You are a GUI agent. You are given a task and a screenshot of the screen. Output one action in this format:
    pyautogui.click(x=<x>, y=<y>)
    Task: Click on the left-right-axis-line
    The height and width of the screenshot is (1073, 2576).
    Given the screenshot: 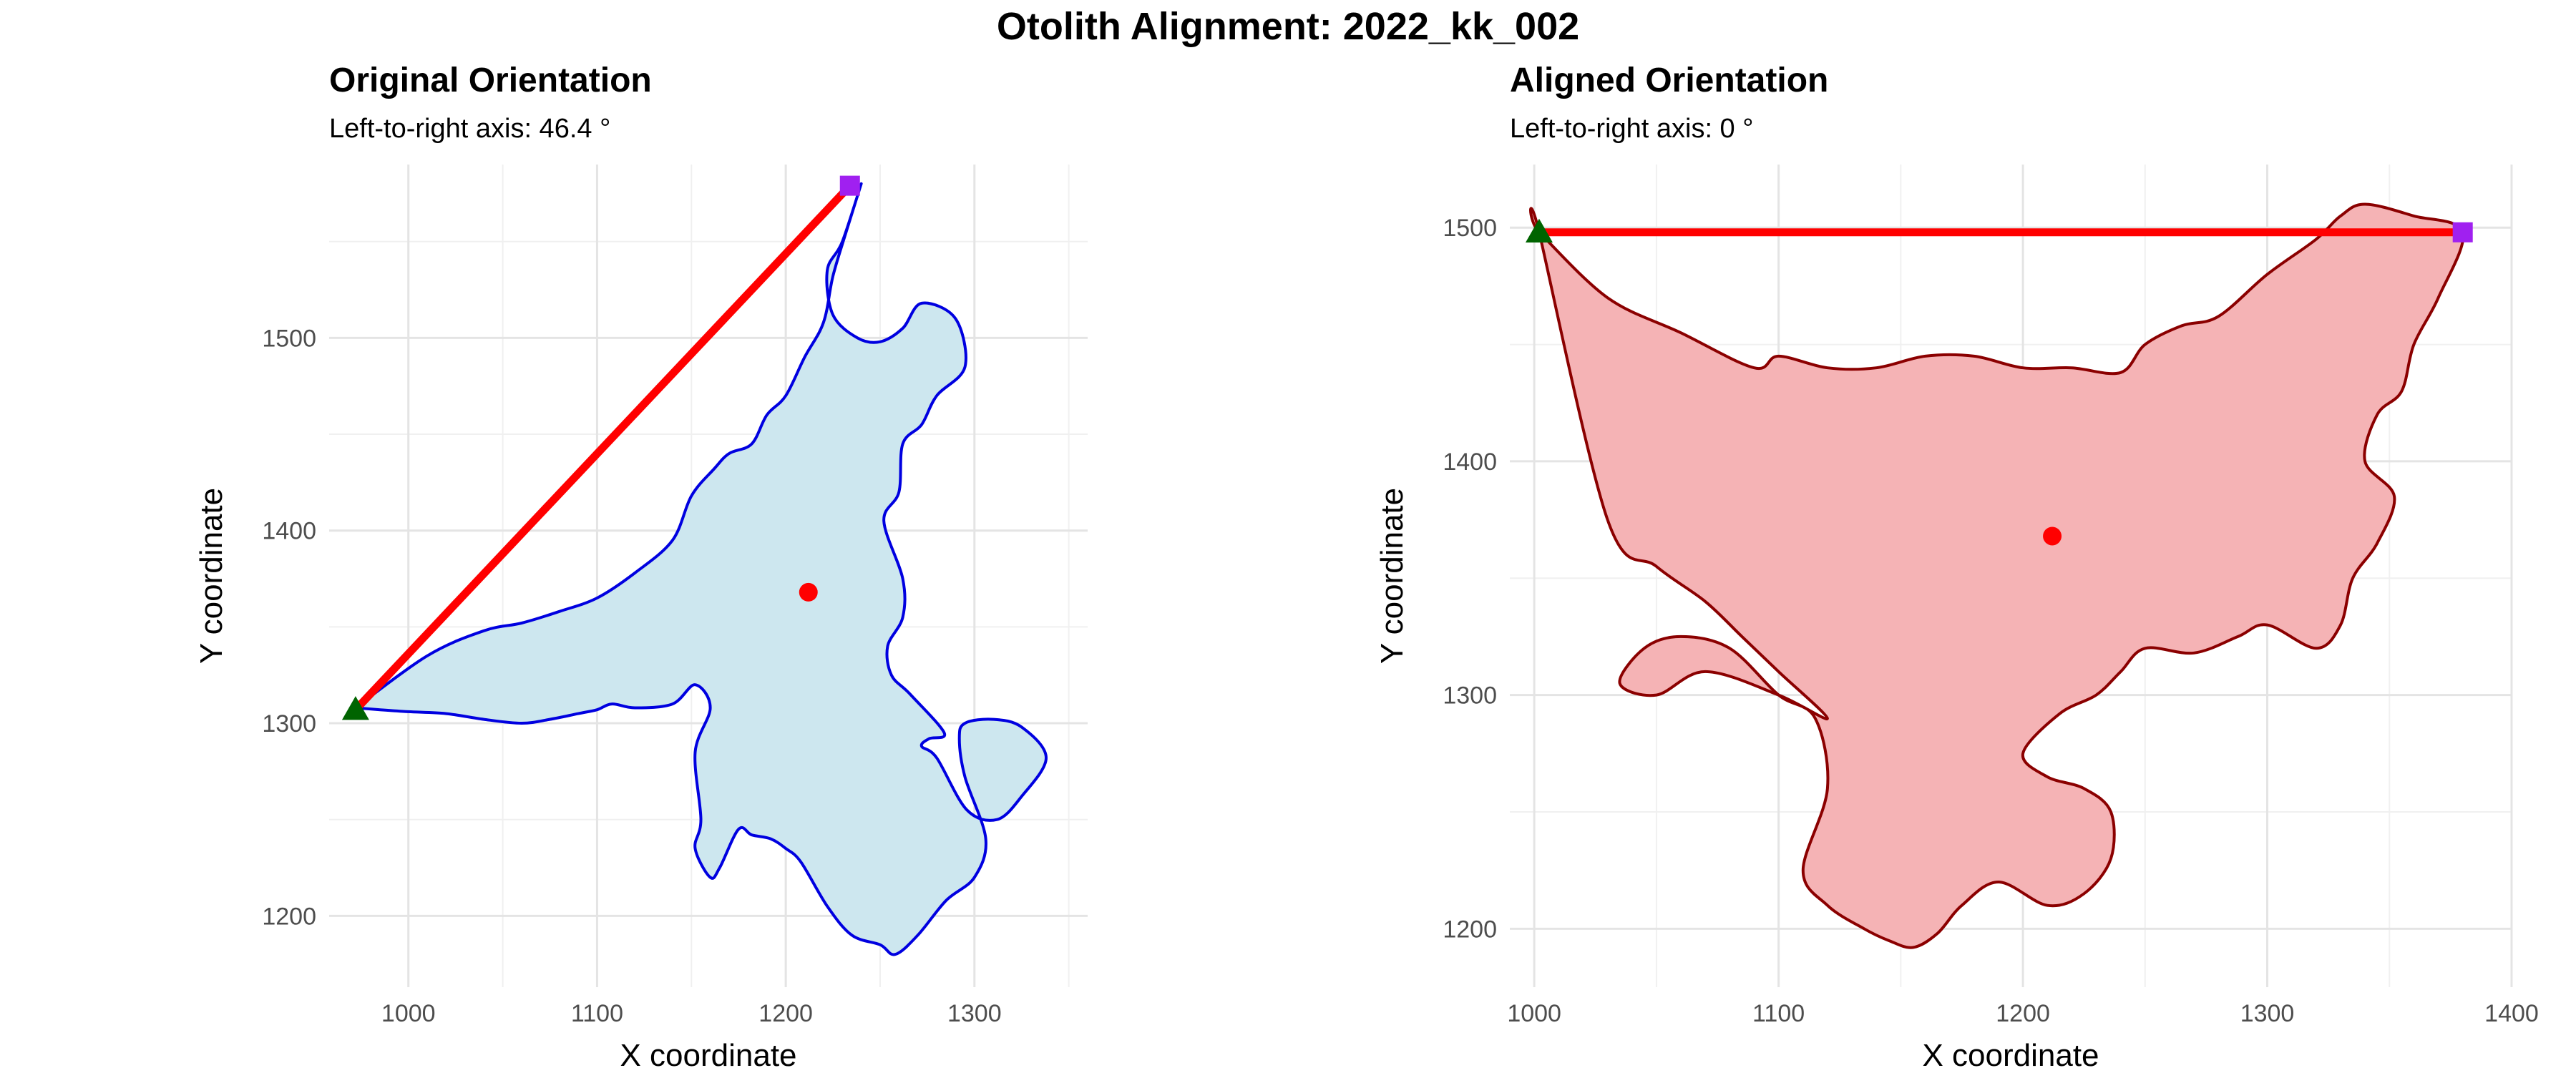 What is the action you would take?
    pyautogui.click(x=602, y=447)
    